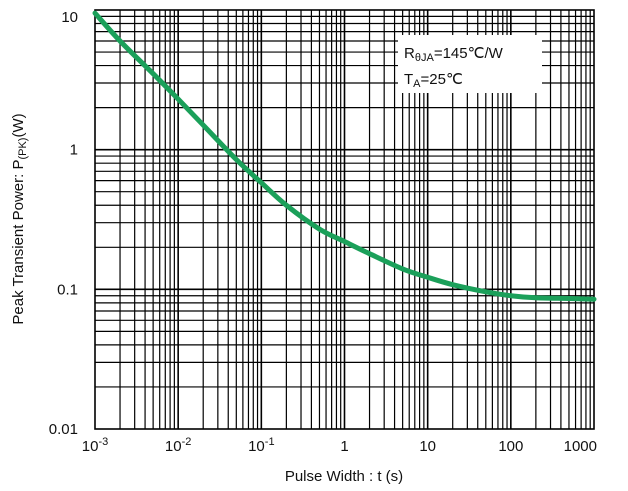 Image resolution: width=628 pixels, height=491 pixels. I want to click on x-tick-label: 10, so click(427, 446).